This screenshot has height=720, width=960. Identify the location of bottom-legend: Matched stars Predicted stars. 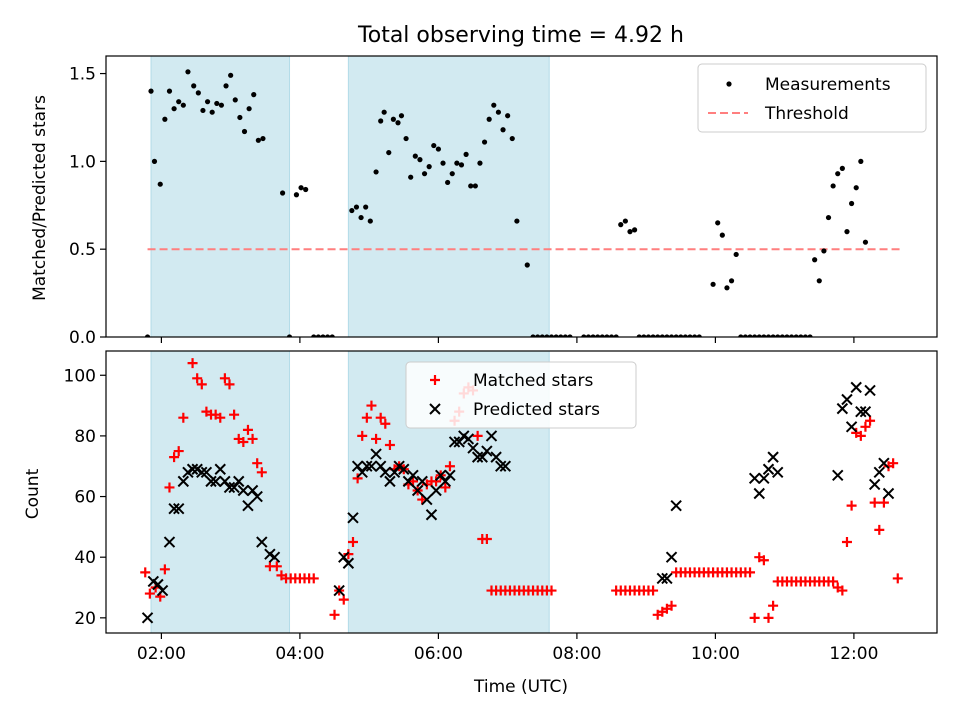
(521, 395).